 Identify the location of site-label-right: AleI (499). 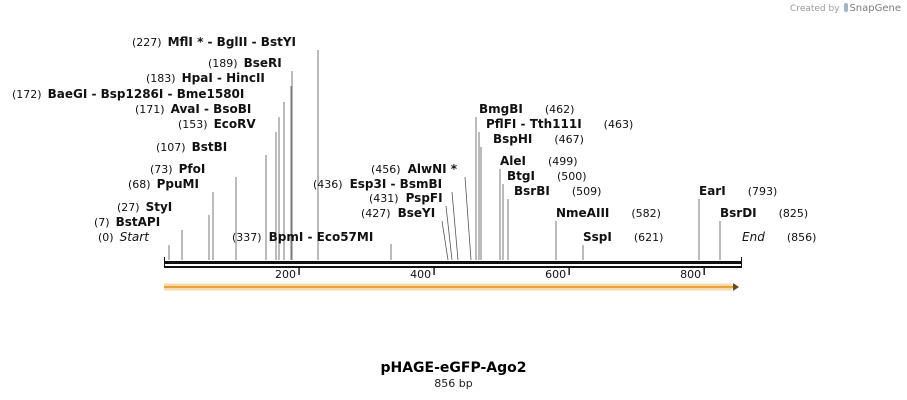
(539, 161).